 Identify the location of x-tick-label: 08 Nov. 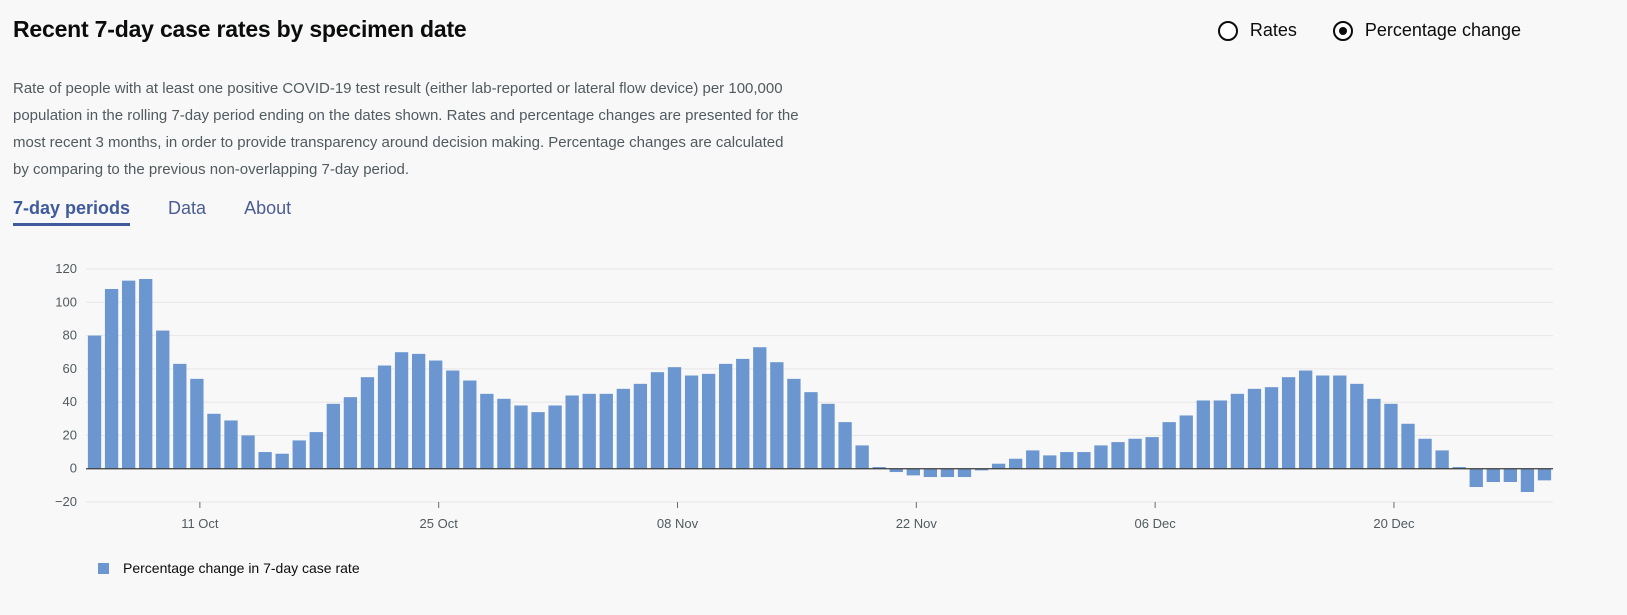
(678, 523).